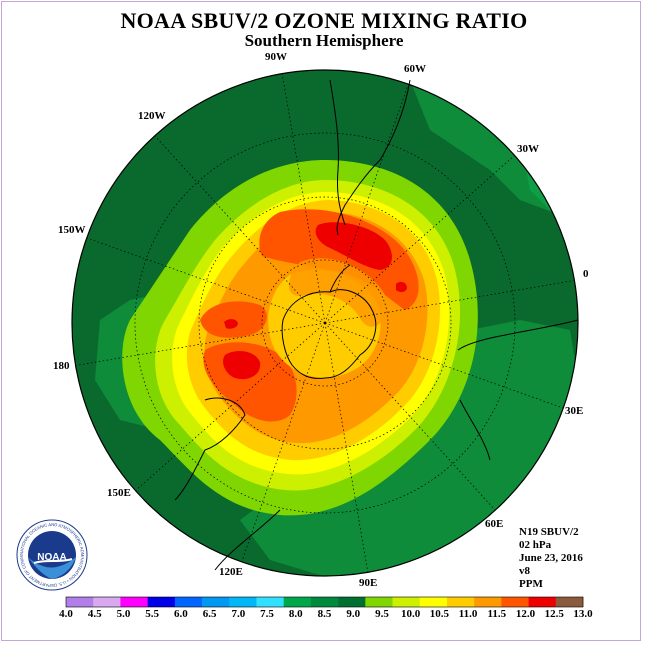 Image resolution: width=648 pixels, height=648 pixels. I want to click on colorbar-tick-label: 10.0, so click(411, 614).